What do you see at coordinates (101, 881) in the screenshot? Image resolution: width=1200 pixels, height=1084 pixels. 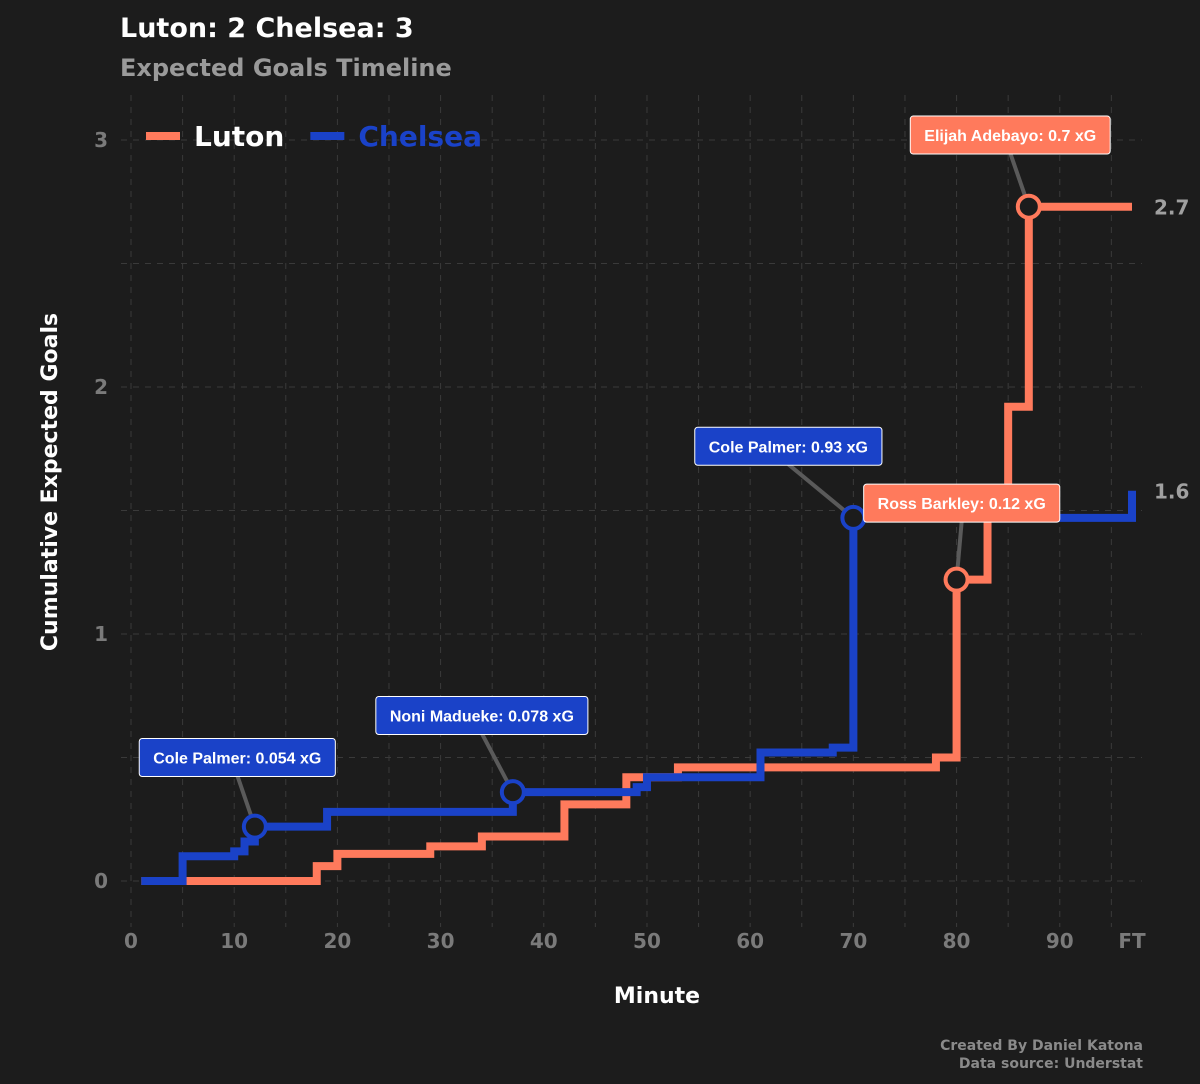 I see `y-tick-label: 0` at bounding box center [101, 881].